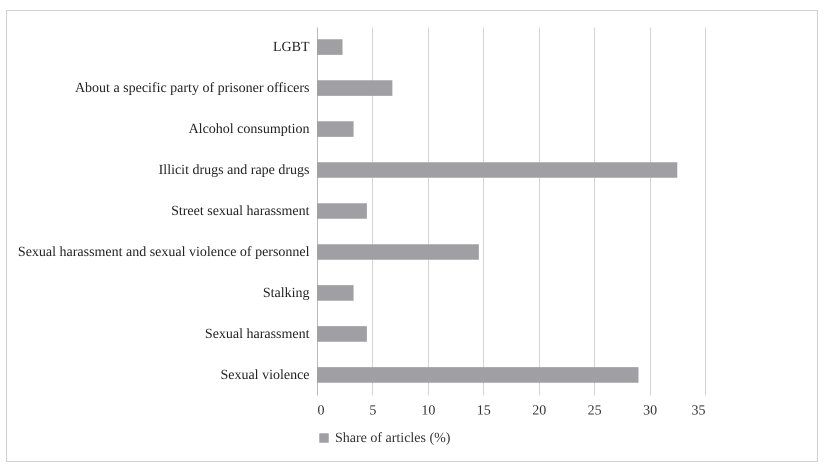 This screenshot has width=826, height=471. I want to click on x-tick-label: 5, so click(372, 411).